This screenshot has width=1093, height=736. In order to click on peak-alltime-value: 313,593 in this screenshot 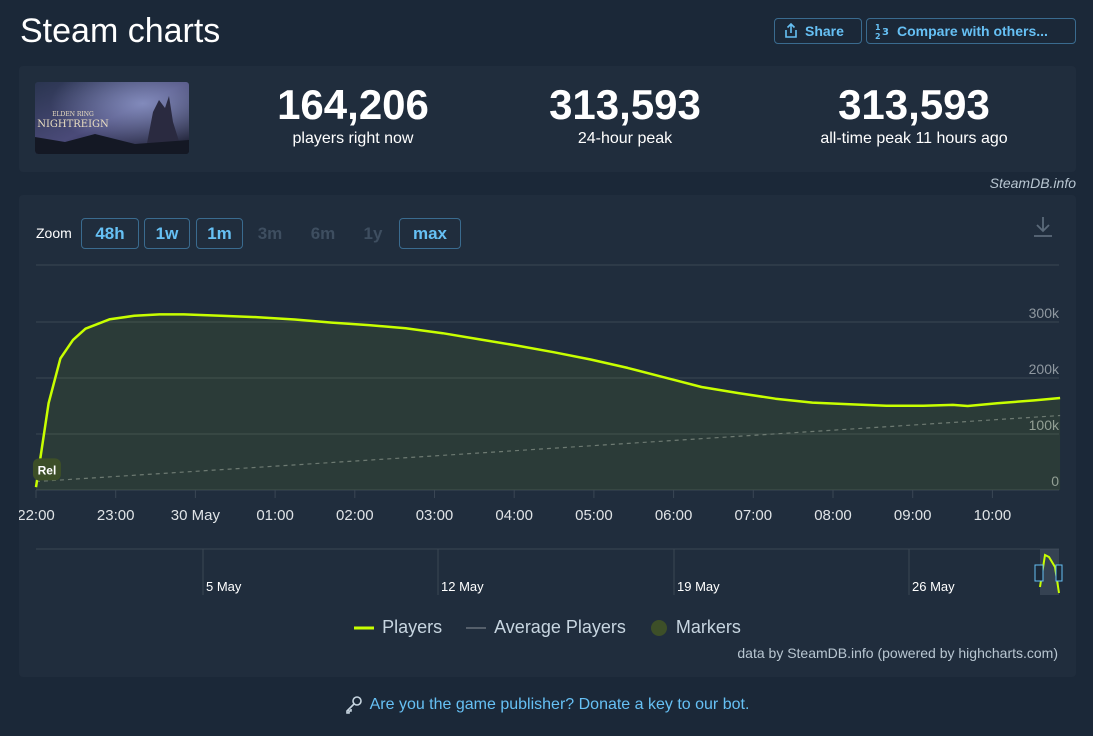, I will do `click(914, 104)`.